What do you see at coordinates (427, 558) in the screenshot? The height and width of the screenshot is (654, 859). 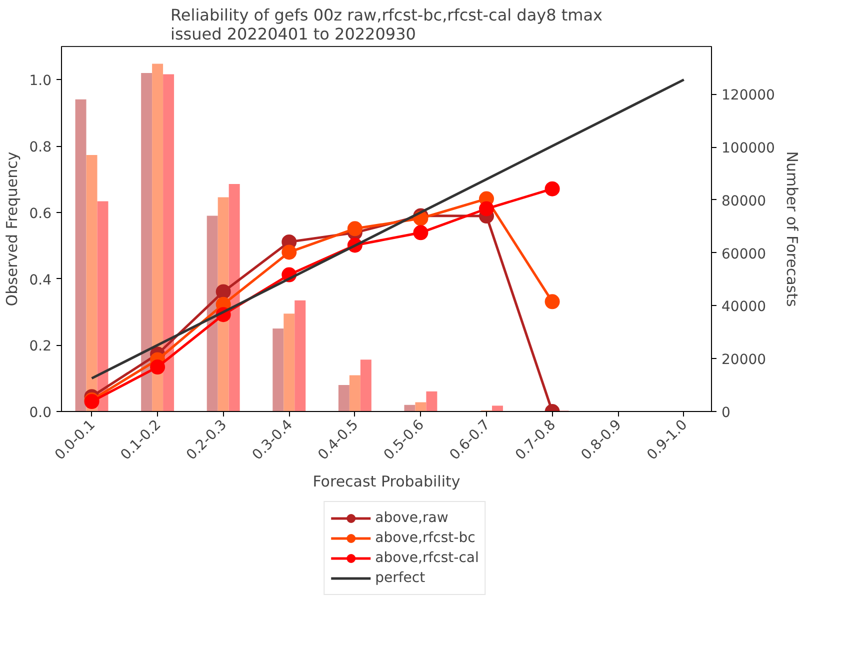 I see `legend-label: above,rfcst-cal` at bounding box center [427, 558].